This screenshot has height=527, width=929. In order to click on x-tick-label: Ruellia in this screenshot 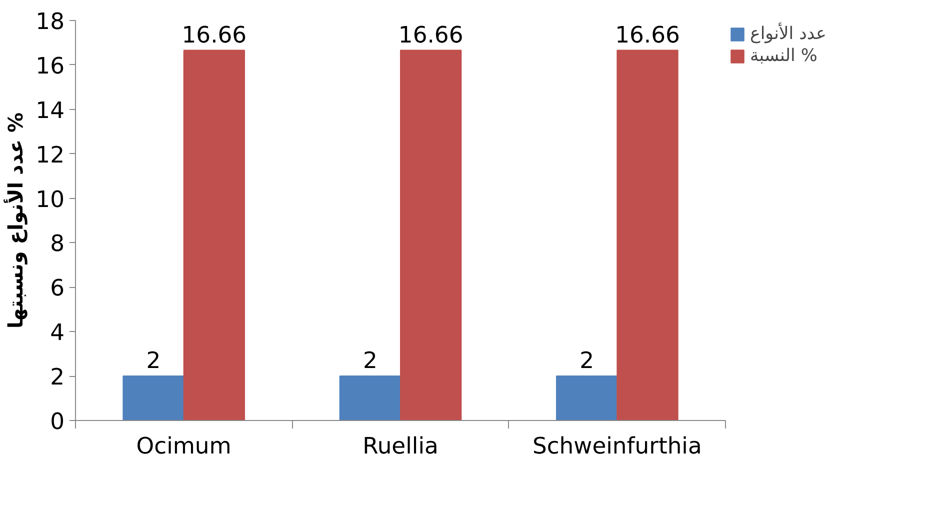, I will do `click(400, 447)`.